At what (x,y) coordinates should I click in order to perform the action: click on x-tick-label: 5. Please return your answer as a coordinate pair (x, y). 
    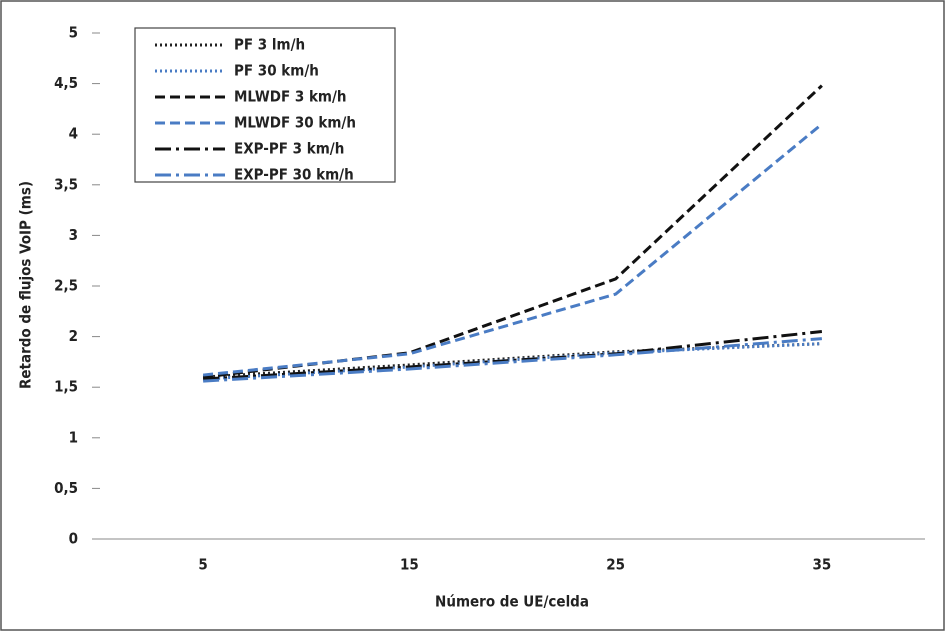
    Looking at the image, I should click on (202, 565).